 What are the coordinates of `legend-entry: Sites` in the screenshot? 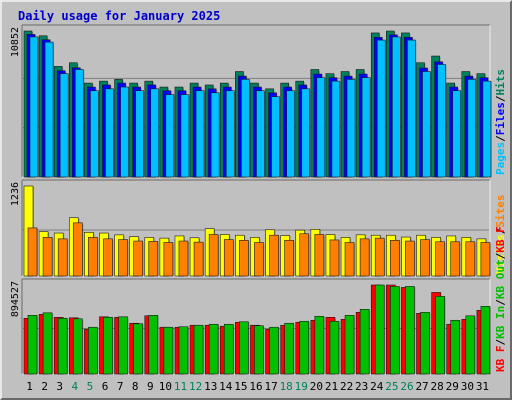 It's located at (500, 211).